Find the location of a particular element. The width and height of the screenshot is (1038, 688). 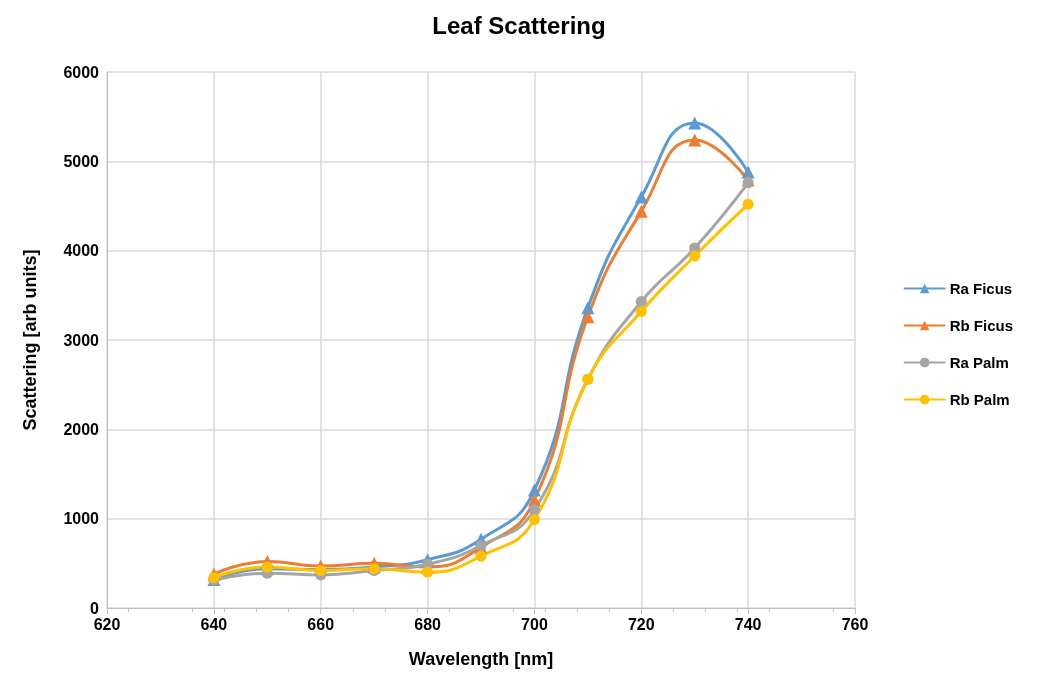

x-tick-label: 700 is located at coordinates (534, 624).